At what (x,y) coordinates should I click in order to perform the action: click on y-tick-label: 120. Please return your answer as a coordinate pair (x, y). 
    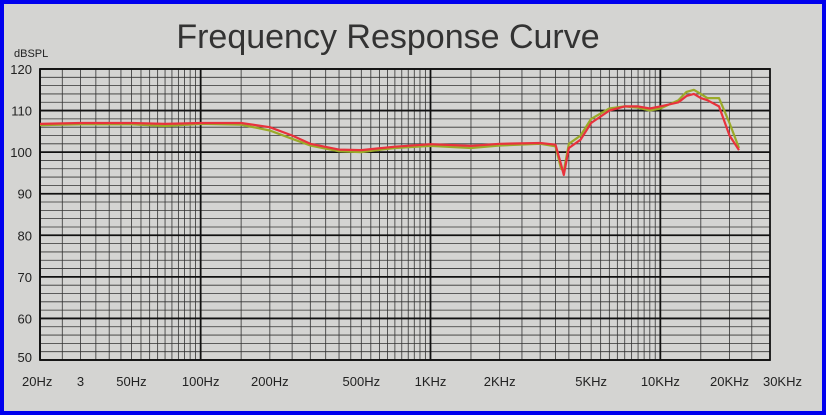
    Looking at the image, I should click on (21, 69).